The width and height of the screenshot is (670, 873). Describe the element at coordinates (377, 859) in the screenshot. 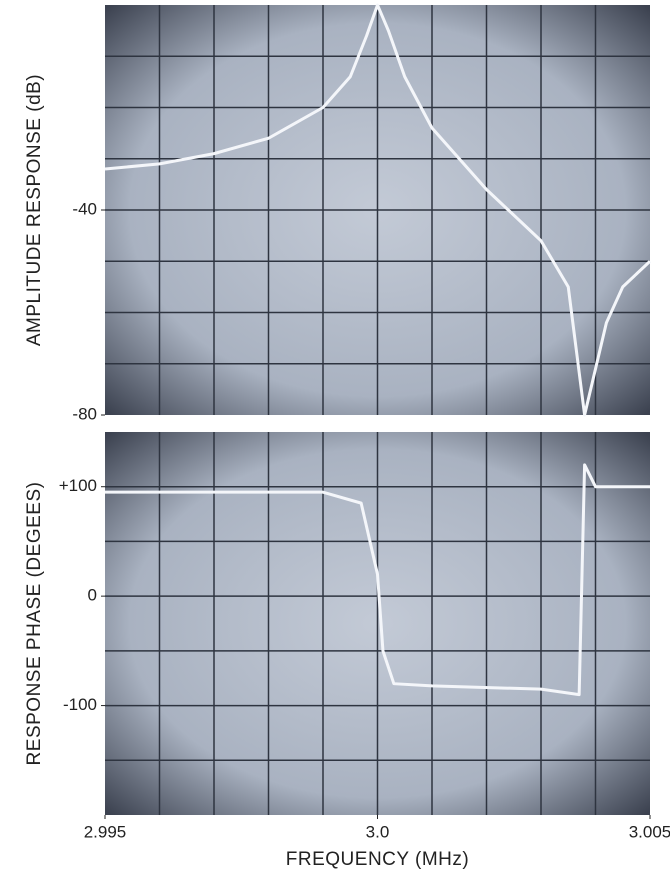

I see `x-axis-label: FREQUENCY (MHz)` at that location.